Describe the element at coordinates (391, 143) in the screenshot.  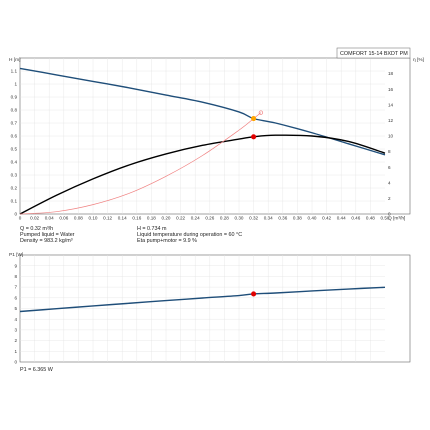
I see `upper-right-ticks: 0 2 4 6 8 10 12 14 16 18` at that location.